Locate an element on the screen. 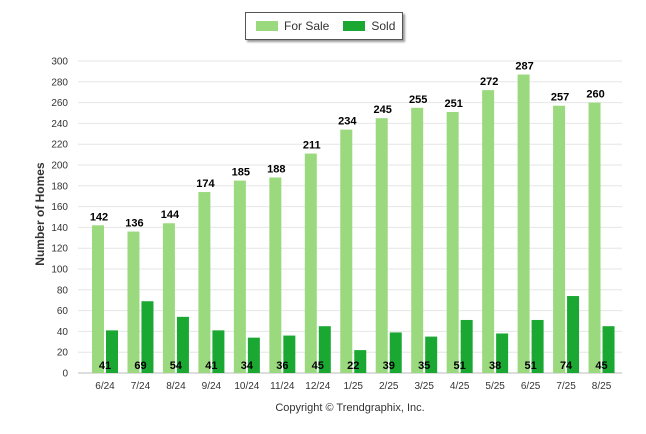 The width and height of the screenshot is (646, 434). x-tick-label: 4/25 is located at coordinates (460, 386).